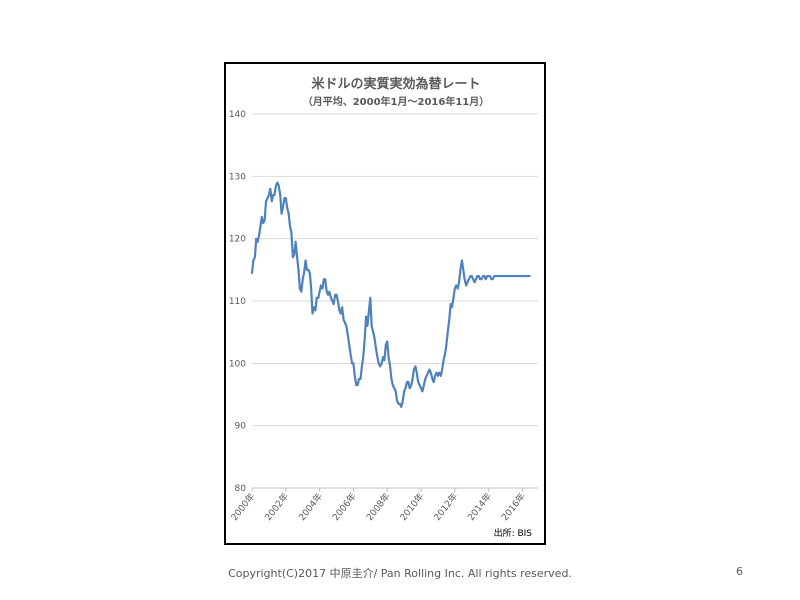 This screenshot has width=800, height=600. What do you see at coordinates (241, 489) in the screenshot?
I see `y-tick-label: 80` at bounding box center [241, 489].